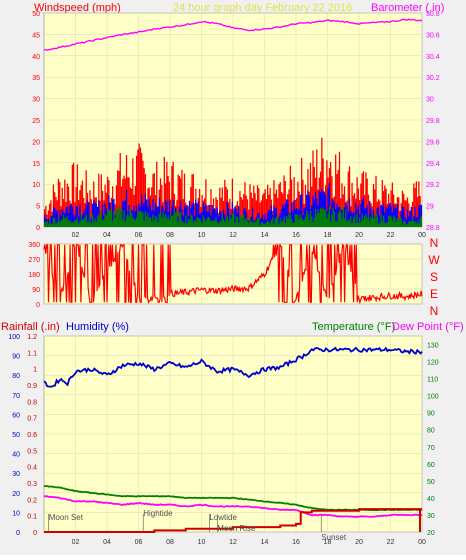 The image size is (466, 560). Describe the element at coordinates (433, 363) in the screenshot. I see `temperature-tick-label: 120` at that location.